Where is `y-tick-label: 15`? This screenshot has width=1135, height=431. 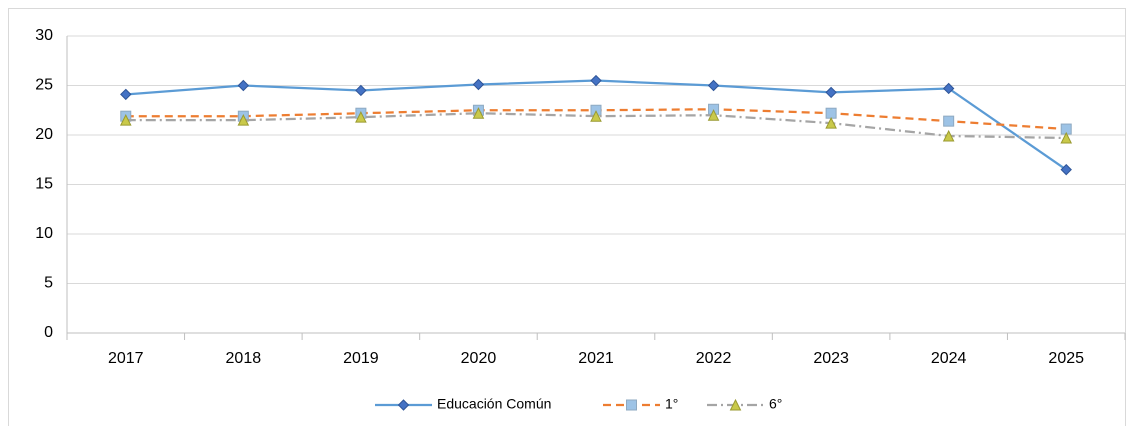
y-tick-label: 15 is located at coordinates (44, 184).